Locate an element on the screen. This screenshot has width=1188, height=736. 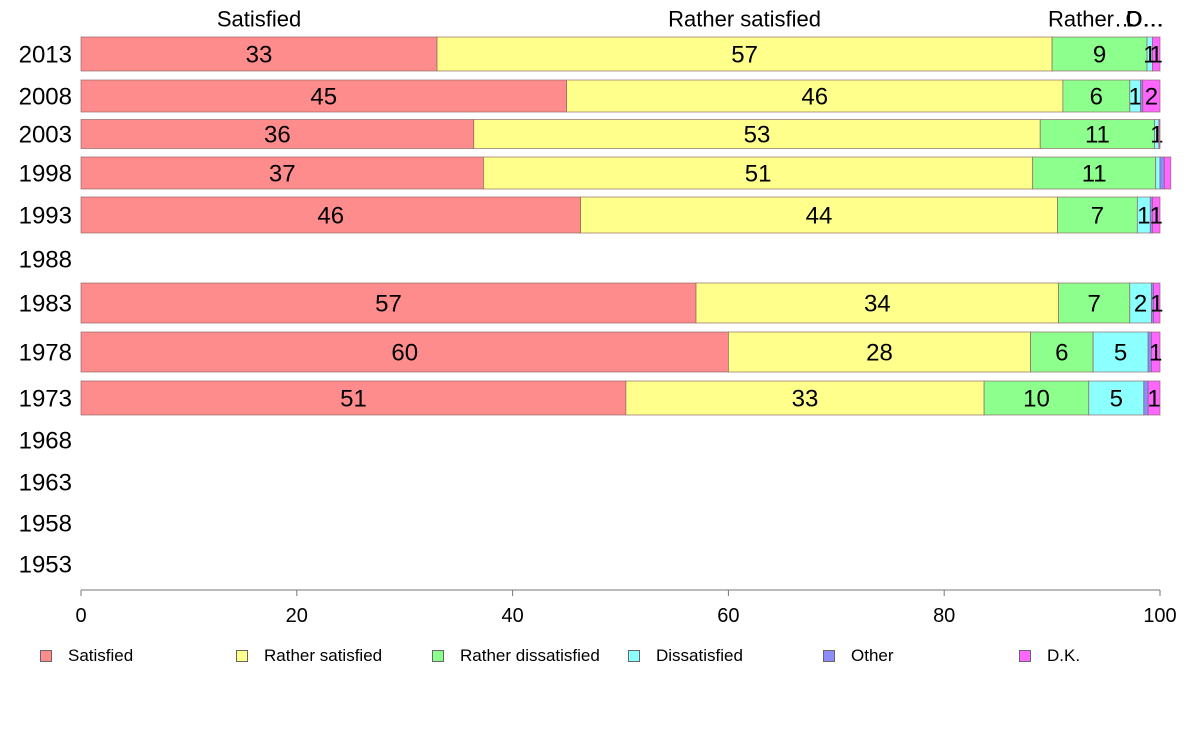
category-label: 1998 is located at coordinates (45, 174).